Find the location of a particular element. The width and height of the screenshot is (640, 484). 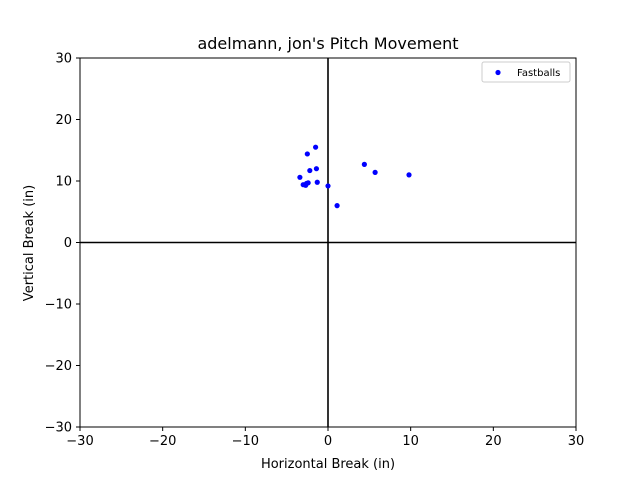

legend: Fastballs is located at coordinates (526, 72).